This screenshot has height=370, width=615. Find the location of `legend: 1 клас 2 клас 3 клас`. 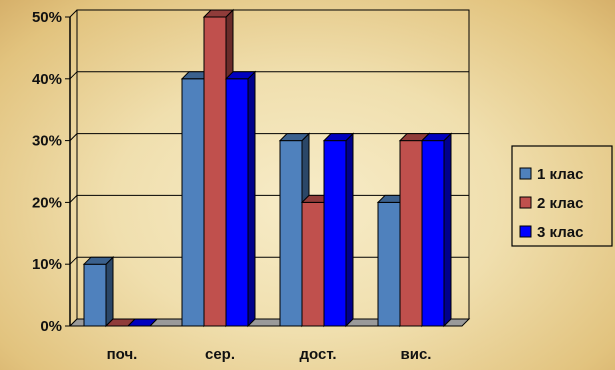

legend: 1 клас 2 клас 3 клас is located at coordinates (562, 196).